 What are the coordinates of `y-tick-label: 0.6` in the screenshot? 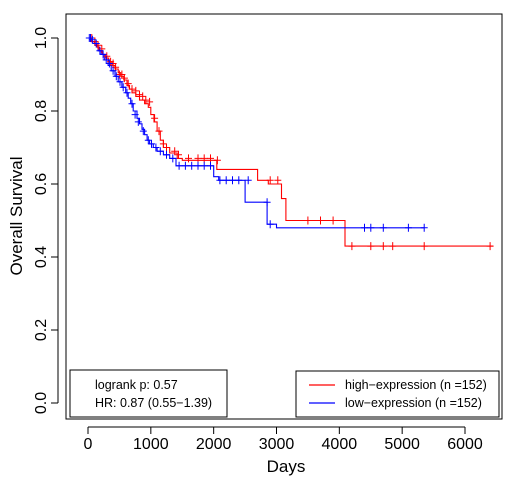 It's located at (41, 184).